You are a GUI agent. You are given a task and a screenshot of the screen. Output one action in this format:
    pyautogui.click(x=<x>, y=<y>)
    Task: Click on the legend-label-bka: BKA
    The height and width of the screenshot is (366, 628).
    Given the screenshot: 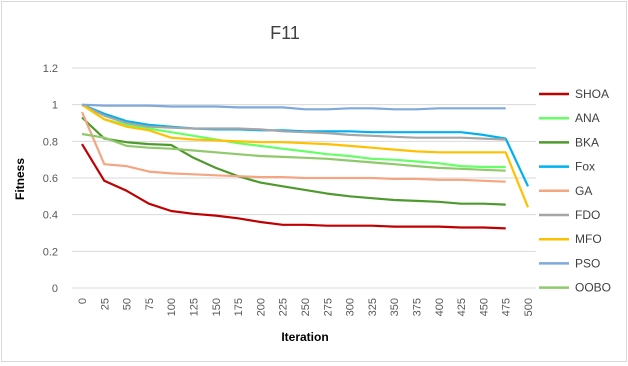 What is the action you would take?
    pyautogui.click(x=587, y=142)
    